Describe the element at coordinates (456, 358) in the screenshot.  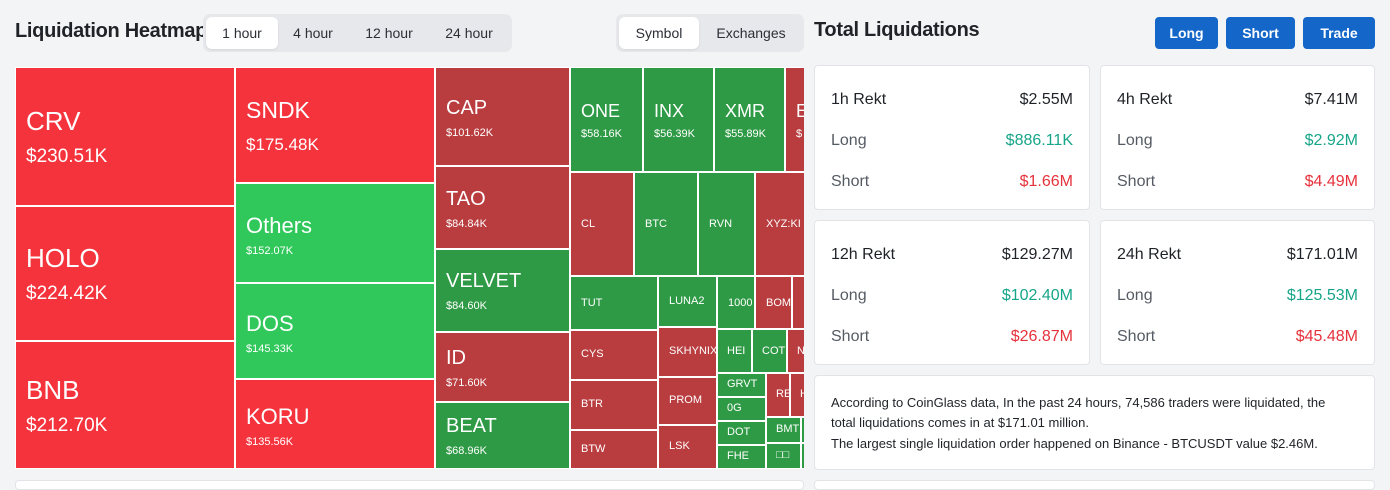
I see `tile-symbol: ID` at that location.